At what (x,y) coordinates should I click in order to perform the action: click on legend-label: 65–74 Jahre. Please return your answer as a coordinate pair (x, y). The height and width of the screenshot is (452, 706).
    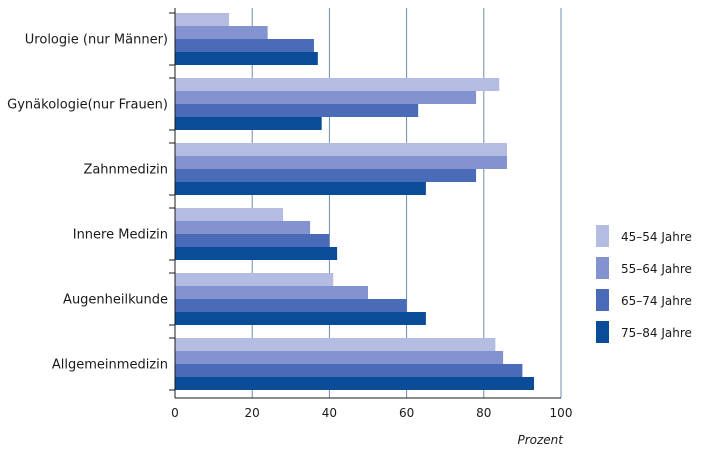
    Looking at the image, I should click on (656, 301).